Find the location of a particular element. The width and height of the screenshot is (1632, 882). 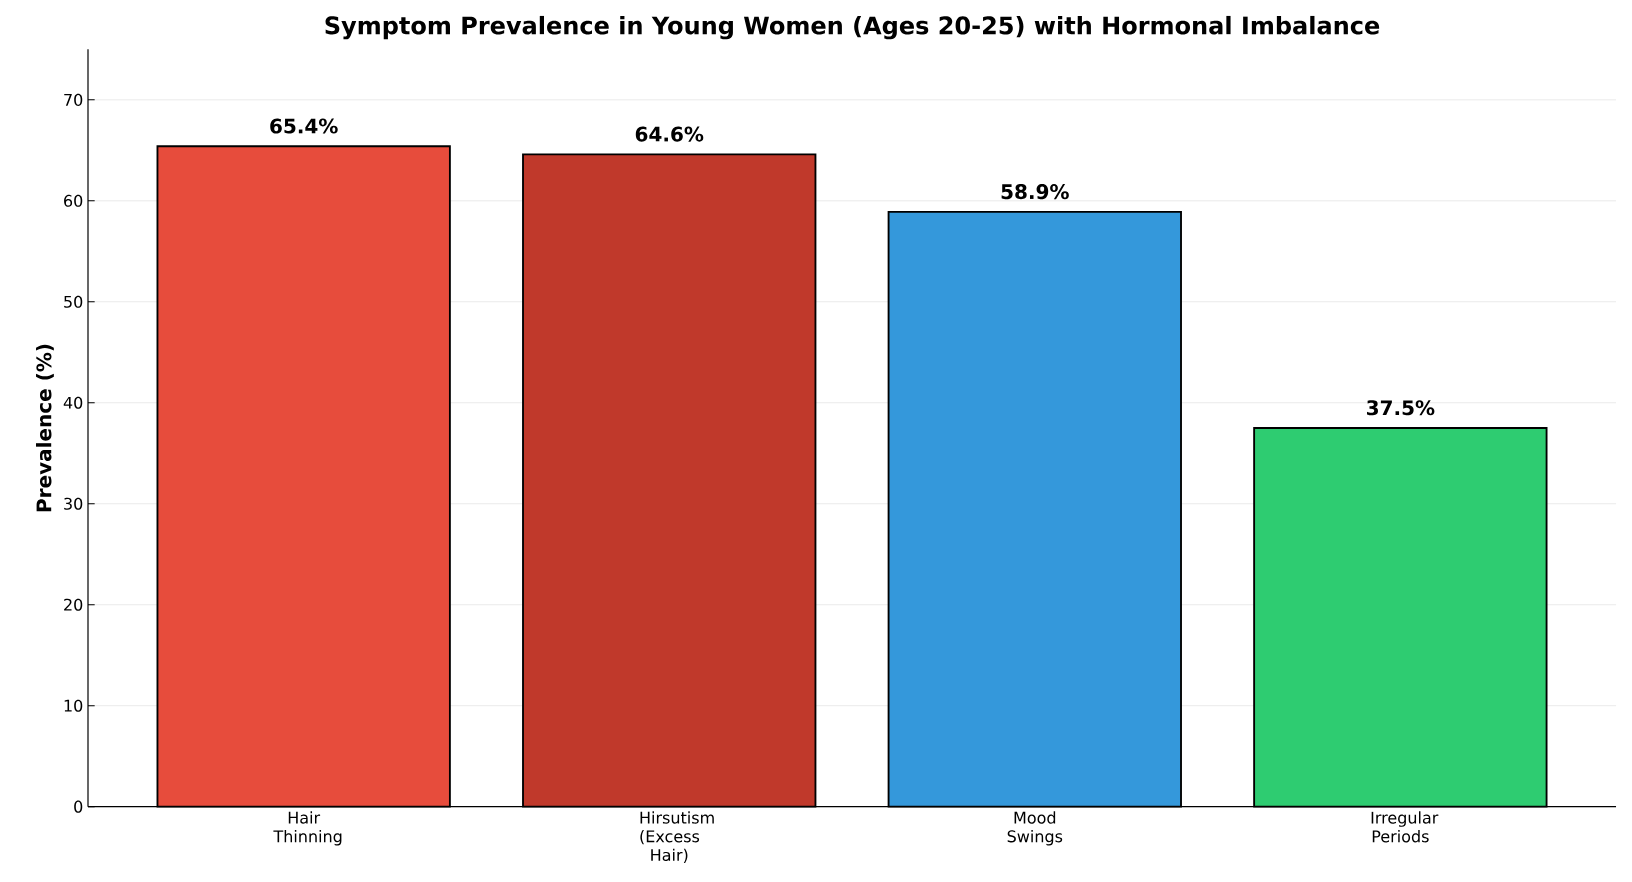

x-tick-label: Hirsutism (Excess Hair) is located at coordinates (677, 837).